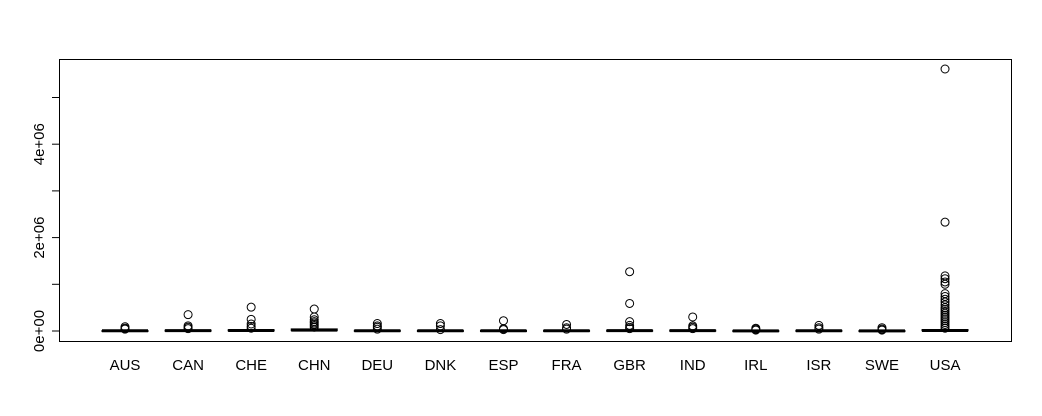  I want to click on y-tick-label: 0e+00, so click(39, 331).